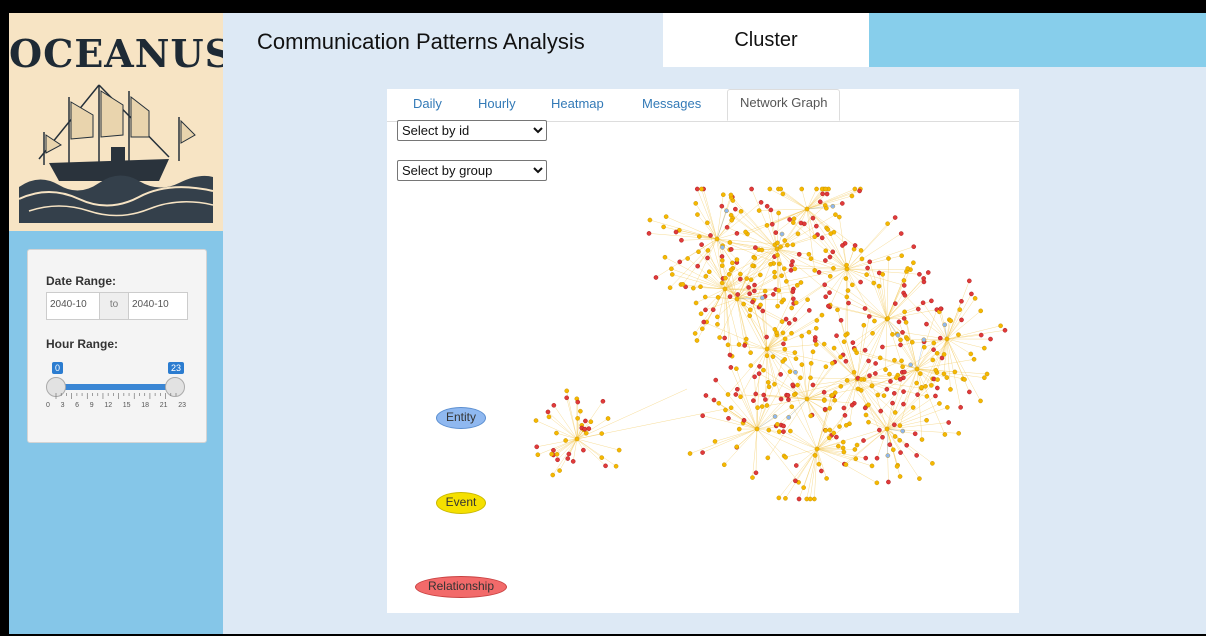 The height and width of the screenshot is (636, 1206). What do you see at coordinates (68, 304) in the screenshot?
I see `date-start-input: 2040-10` at bounding box center [68, 304].